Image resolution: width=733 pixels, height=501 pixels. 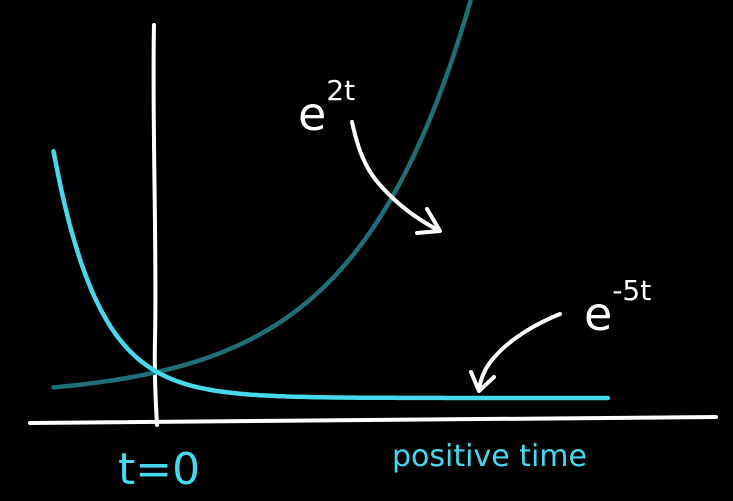 I want to click on x-axis, so click(x=373, y=420).